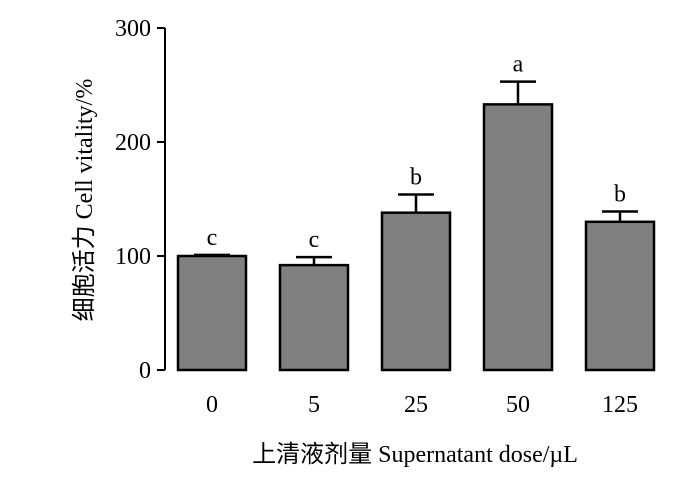  I want to click on y-tick-labels: 0 100 200 300, so click(133, 200).